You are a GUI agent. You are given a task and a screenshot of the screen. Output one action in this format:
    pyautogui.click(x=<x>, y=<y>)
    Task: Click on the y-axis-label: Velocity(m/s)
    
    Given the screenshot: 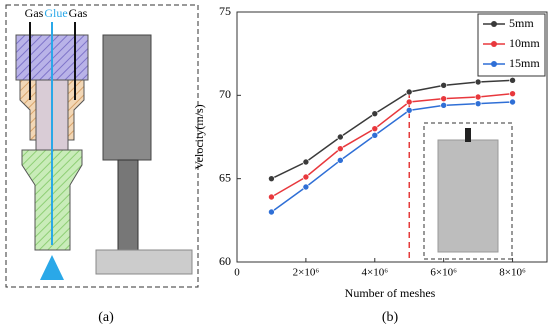 What is the action you would take?
    pyautogui.click(x=199, y=136)
    